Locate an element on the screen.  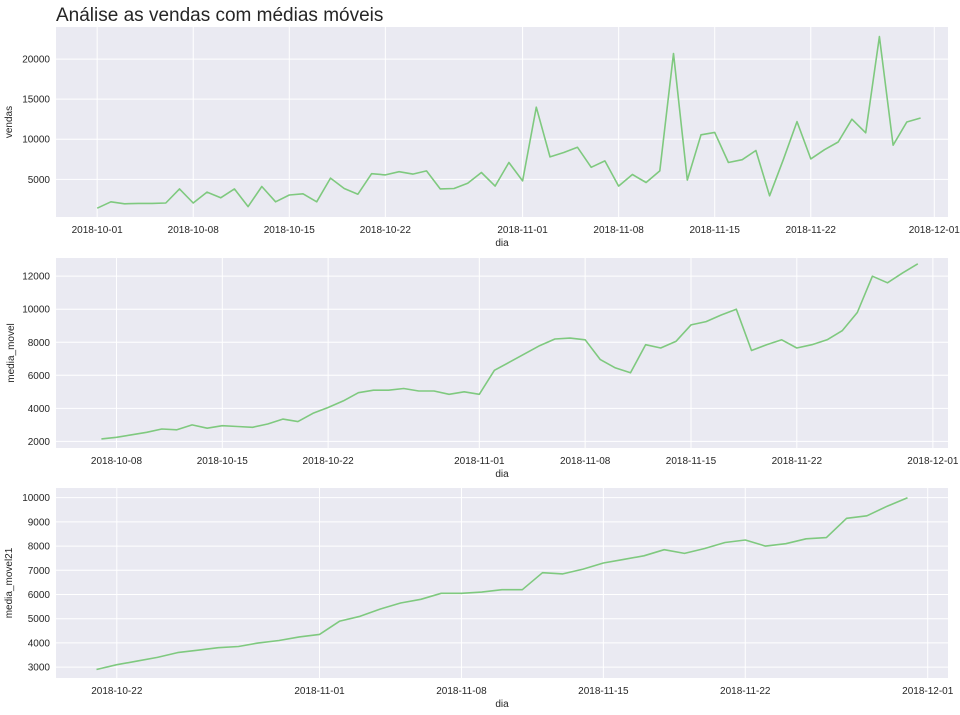
y-tick-label: 15000 is located at coordinates (36, 100).